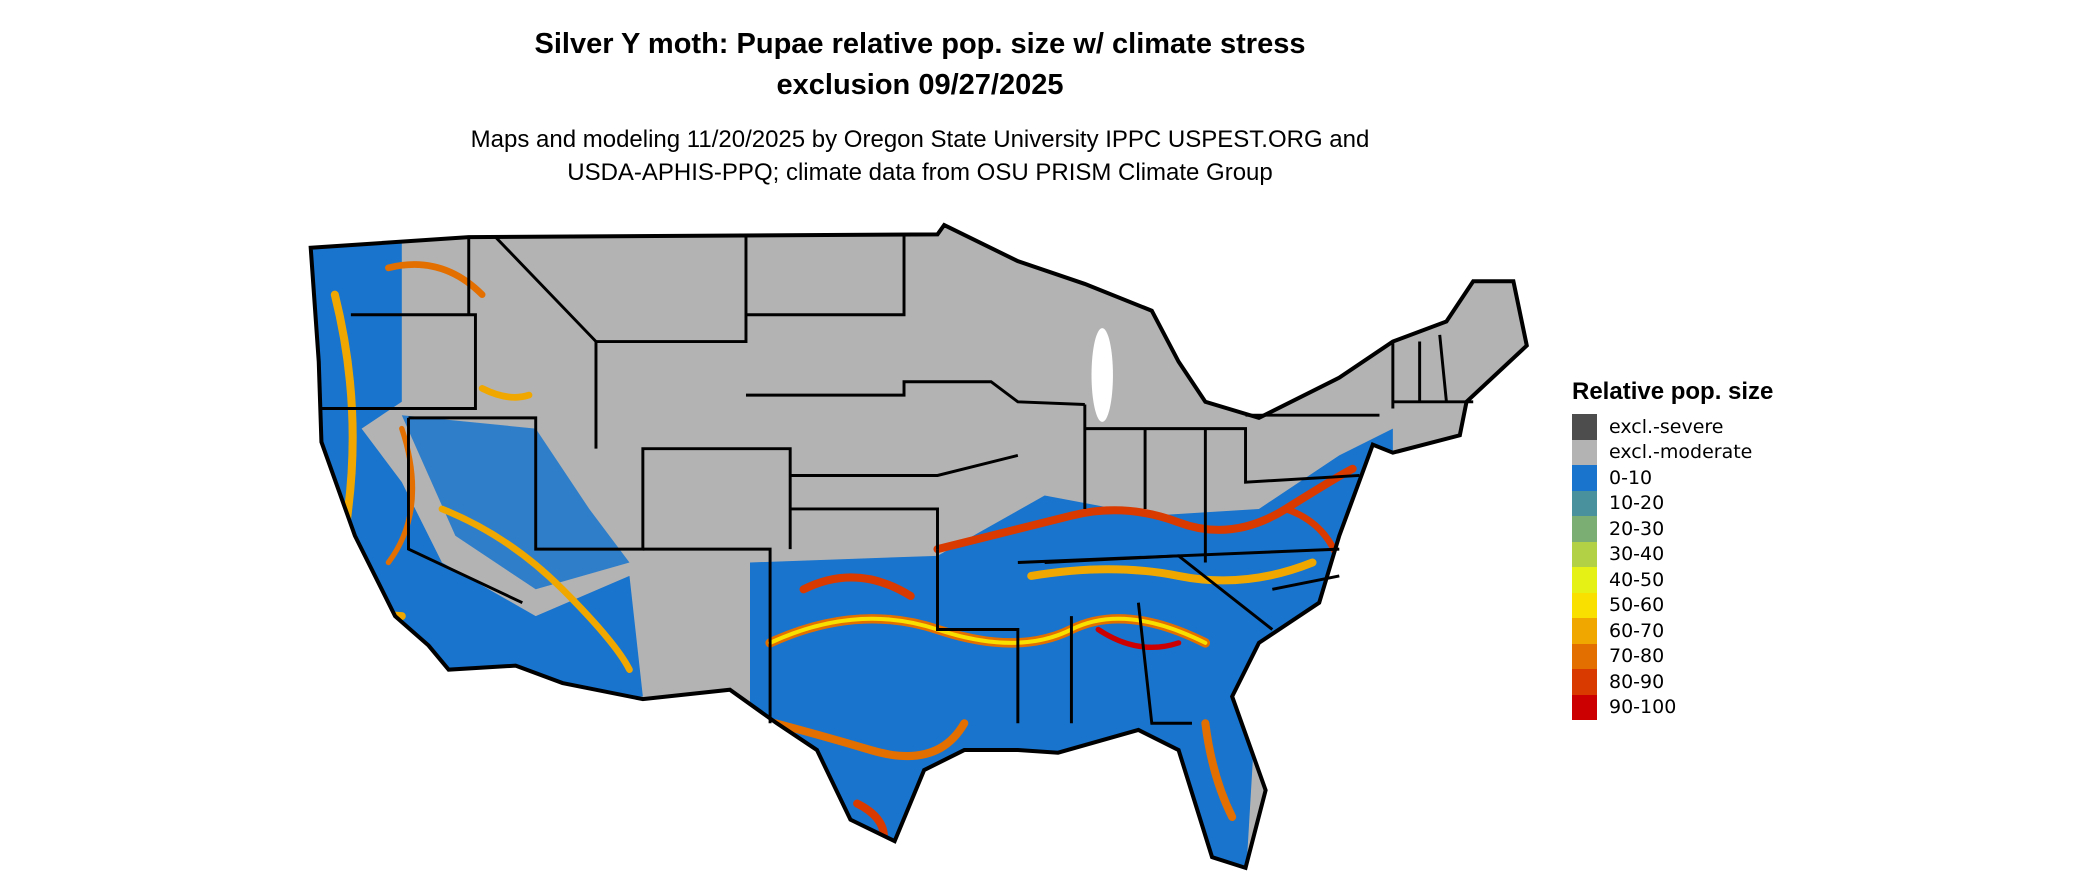 The height and width of the screenshot is (892, 2100). What do you see at coordinates (1637, 579) in the screenshot?
I see `legend-label: 40-50` at bounding box center [1637, 579].